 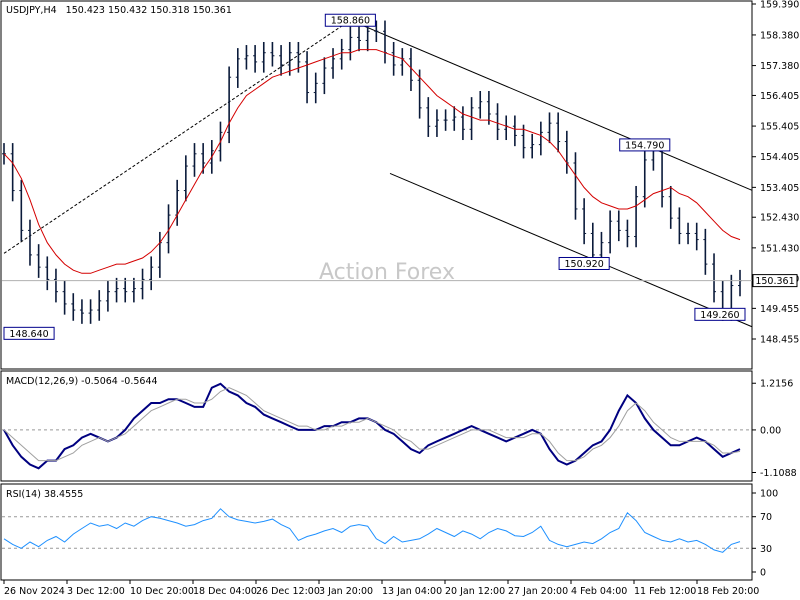 What do you see at coordinates (346, 591) in the screenshot?
I see `x-tick-label: 3 Jan 20:00` at bounding box center [346, 591].